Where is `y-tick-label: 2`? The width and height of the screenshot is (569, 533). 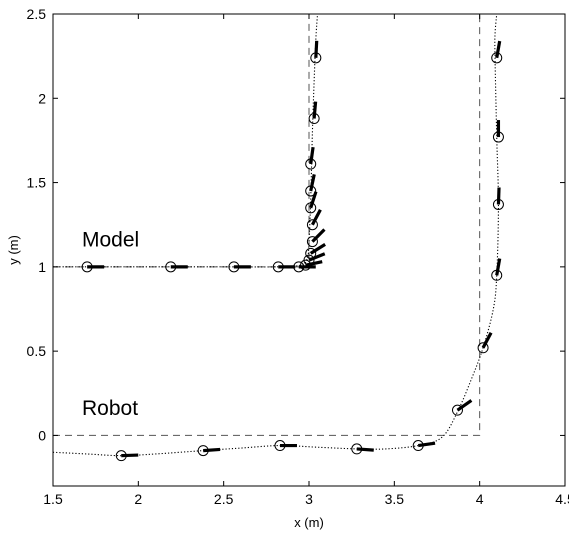 y-tick-label: 2 is located at coordinates (42, 98).